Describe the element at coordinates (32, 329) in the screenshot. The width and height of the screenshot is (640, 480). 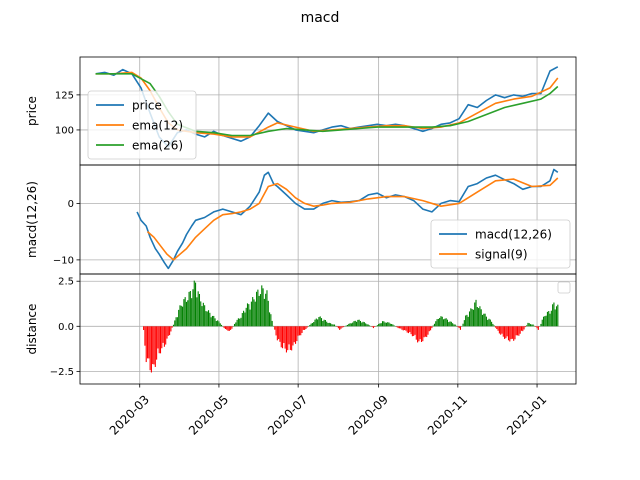
I see `y-axis-label: distance` at that location.